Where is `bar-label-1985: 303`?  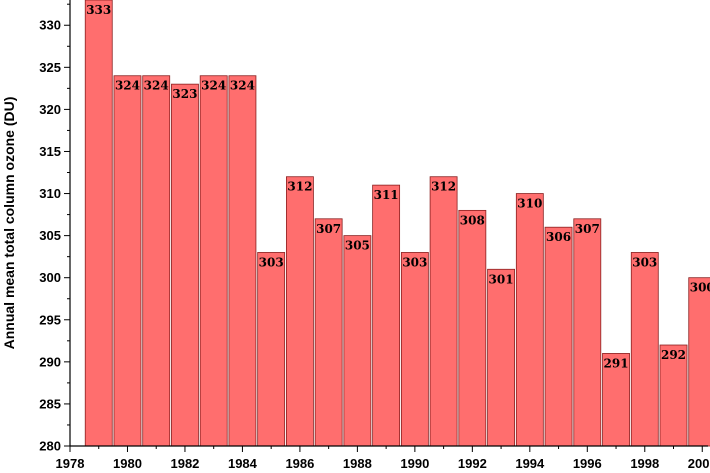
bar-label-1985: 303 is located at coordinates (271, 262).